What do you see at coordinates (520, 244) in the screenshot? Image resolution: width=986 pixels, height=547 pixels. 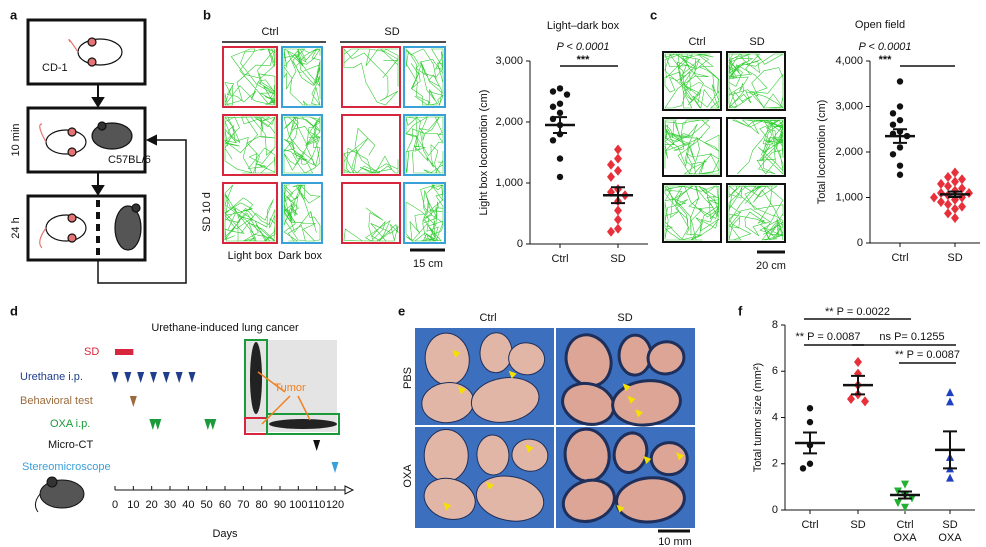 I see `y-tick-label: 0` at bounding box center [520, 244].